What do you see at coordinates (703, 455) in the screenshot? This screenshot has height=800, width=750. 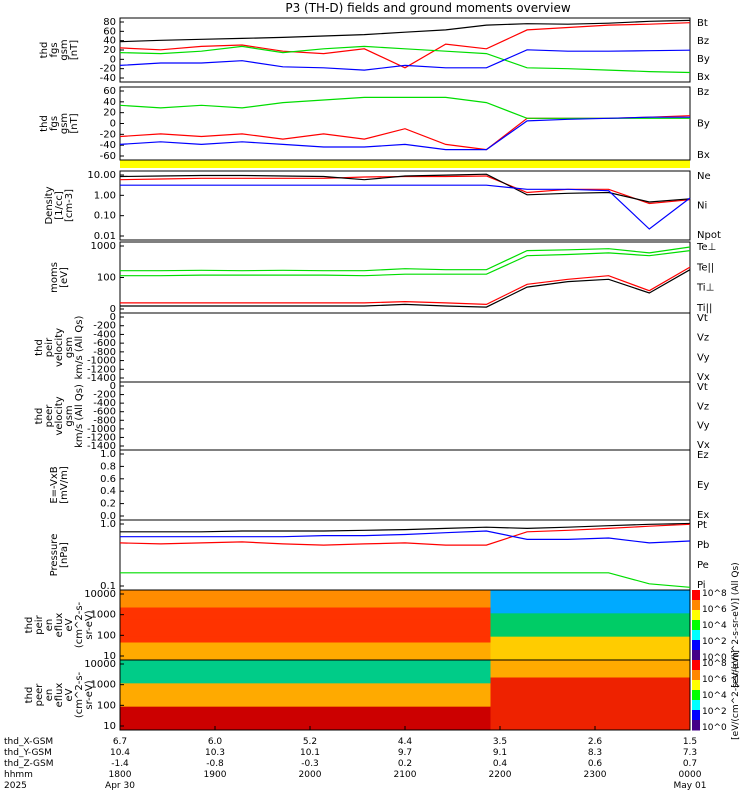 I see `legend-entry: Ez` at bounding box center [703, 455].